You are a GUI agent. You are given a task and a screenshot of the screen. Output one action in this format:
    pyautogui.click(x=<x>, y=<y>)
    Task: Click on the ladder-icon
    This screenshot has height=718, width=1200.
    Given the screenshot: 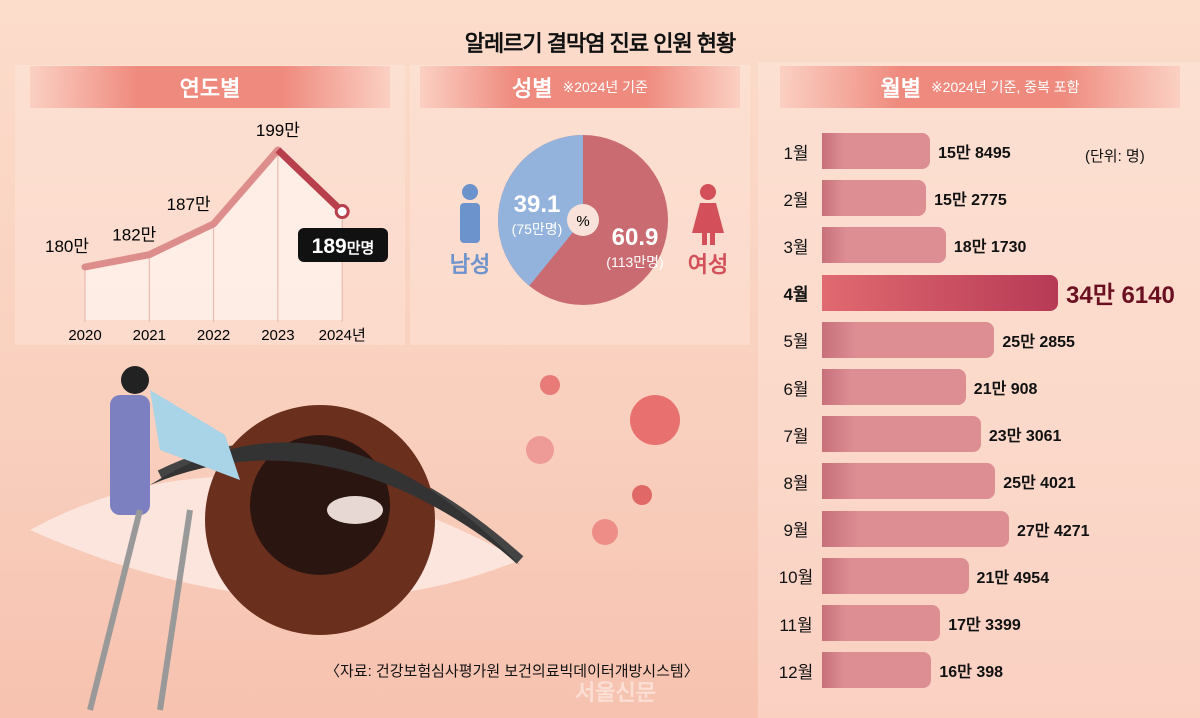 What is the action you would take?
    pyautogui.click(x=140, y=610)
    